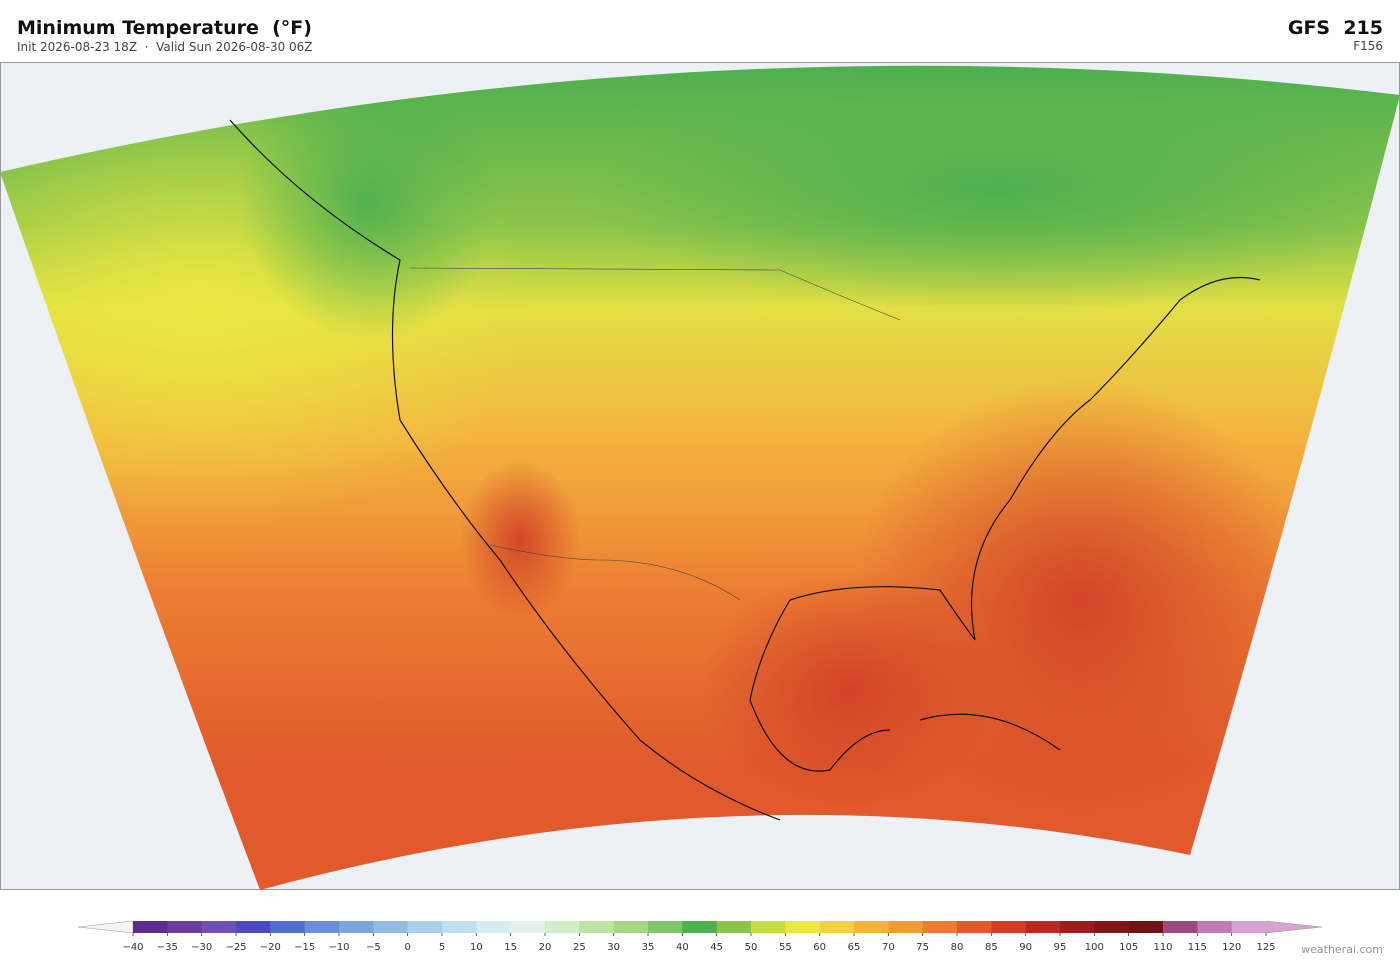  Describe the element at coordinates (510, 947) in the screenshot. I see `colorbar-tick-label: 15` at that location.